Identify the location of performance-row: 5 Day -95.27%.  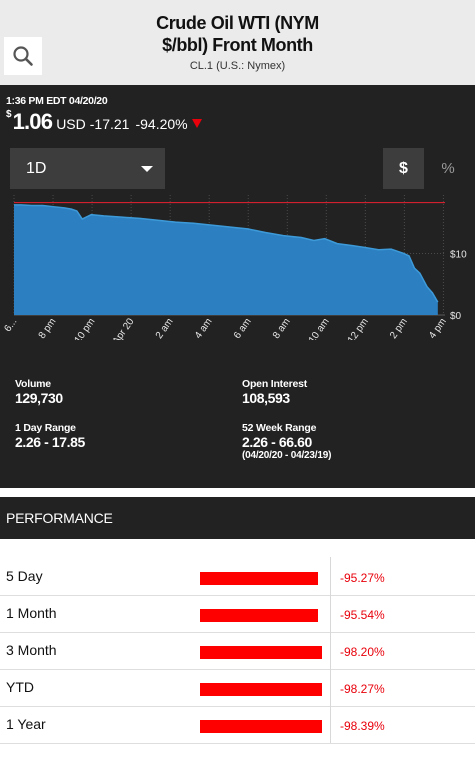
(237, 577).